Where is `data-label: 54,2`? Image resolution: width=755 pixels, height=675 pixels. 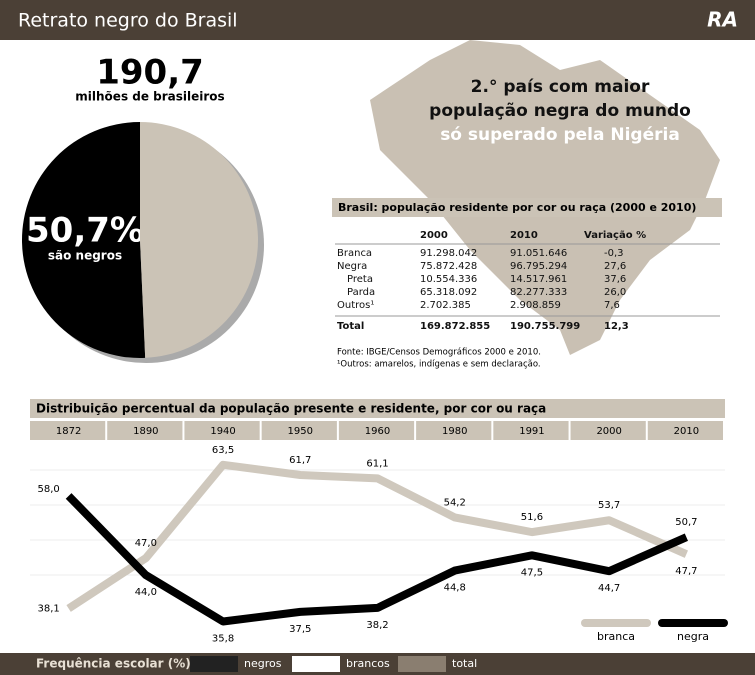
data-label: 54,2 is located at coordinates (455, 502).